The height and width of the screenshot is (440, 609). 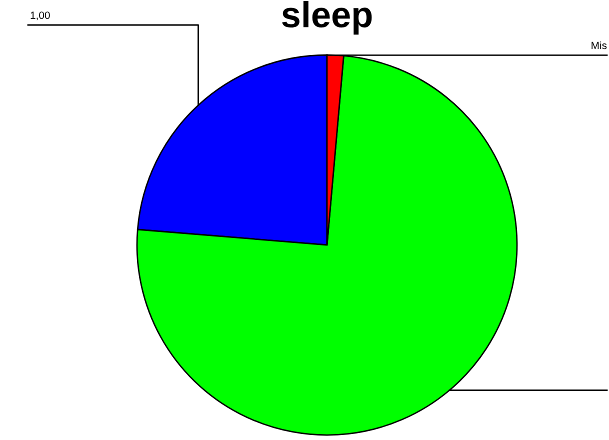 I want to click on slice-label: Mis, so click(x=599, y=45).